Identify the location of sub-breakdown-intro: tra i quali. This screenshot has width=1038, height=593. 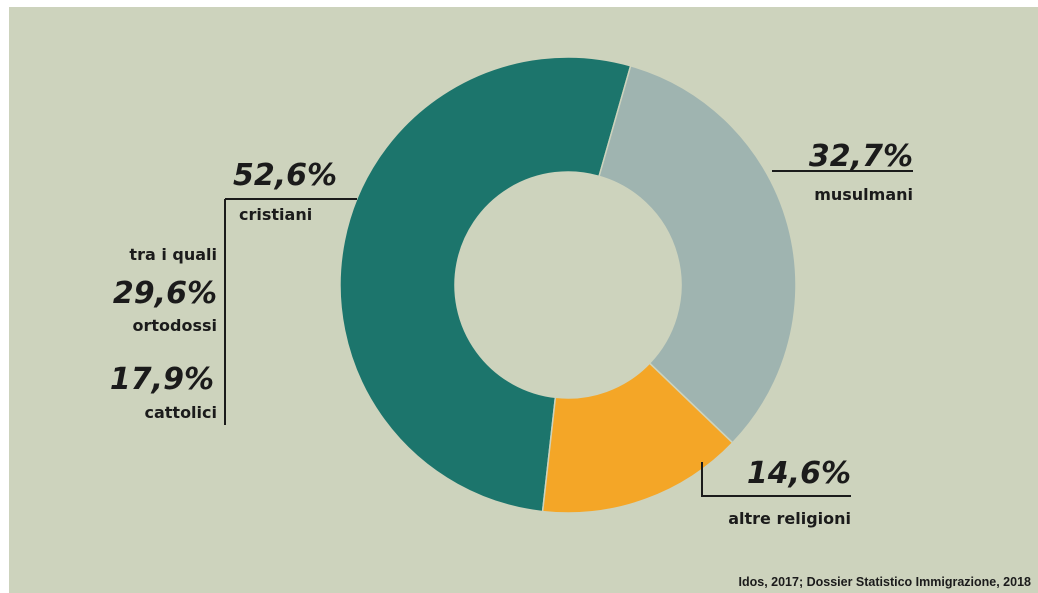
(173, 254).